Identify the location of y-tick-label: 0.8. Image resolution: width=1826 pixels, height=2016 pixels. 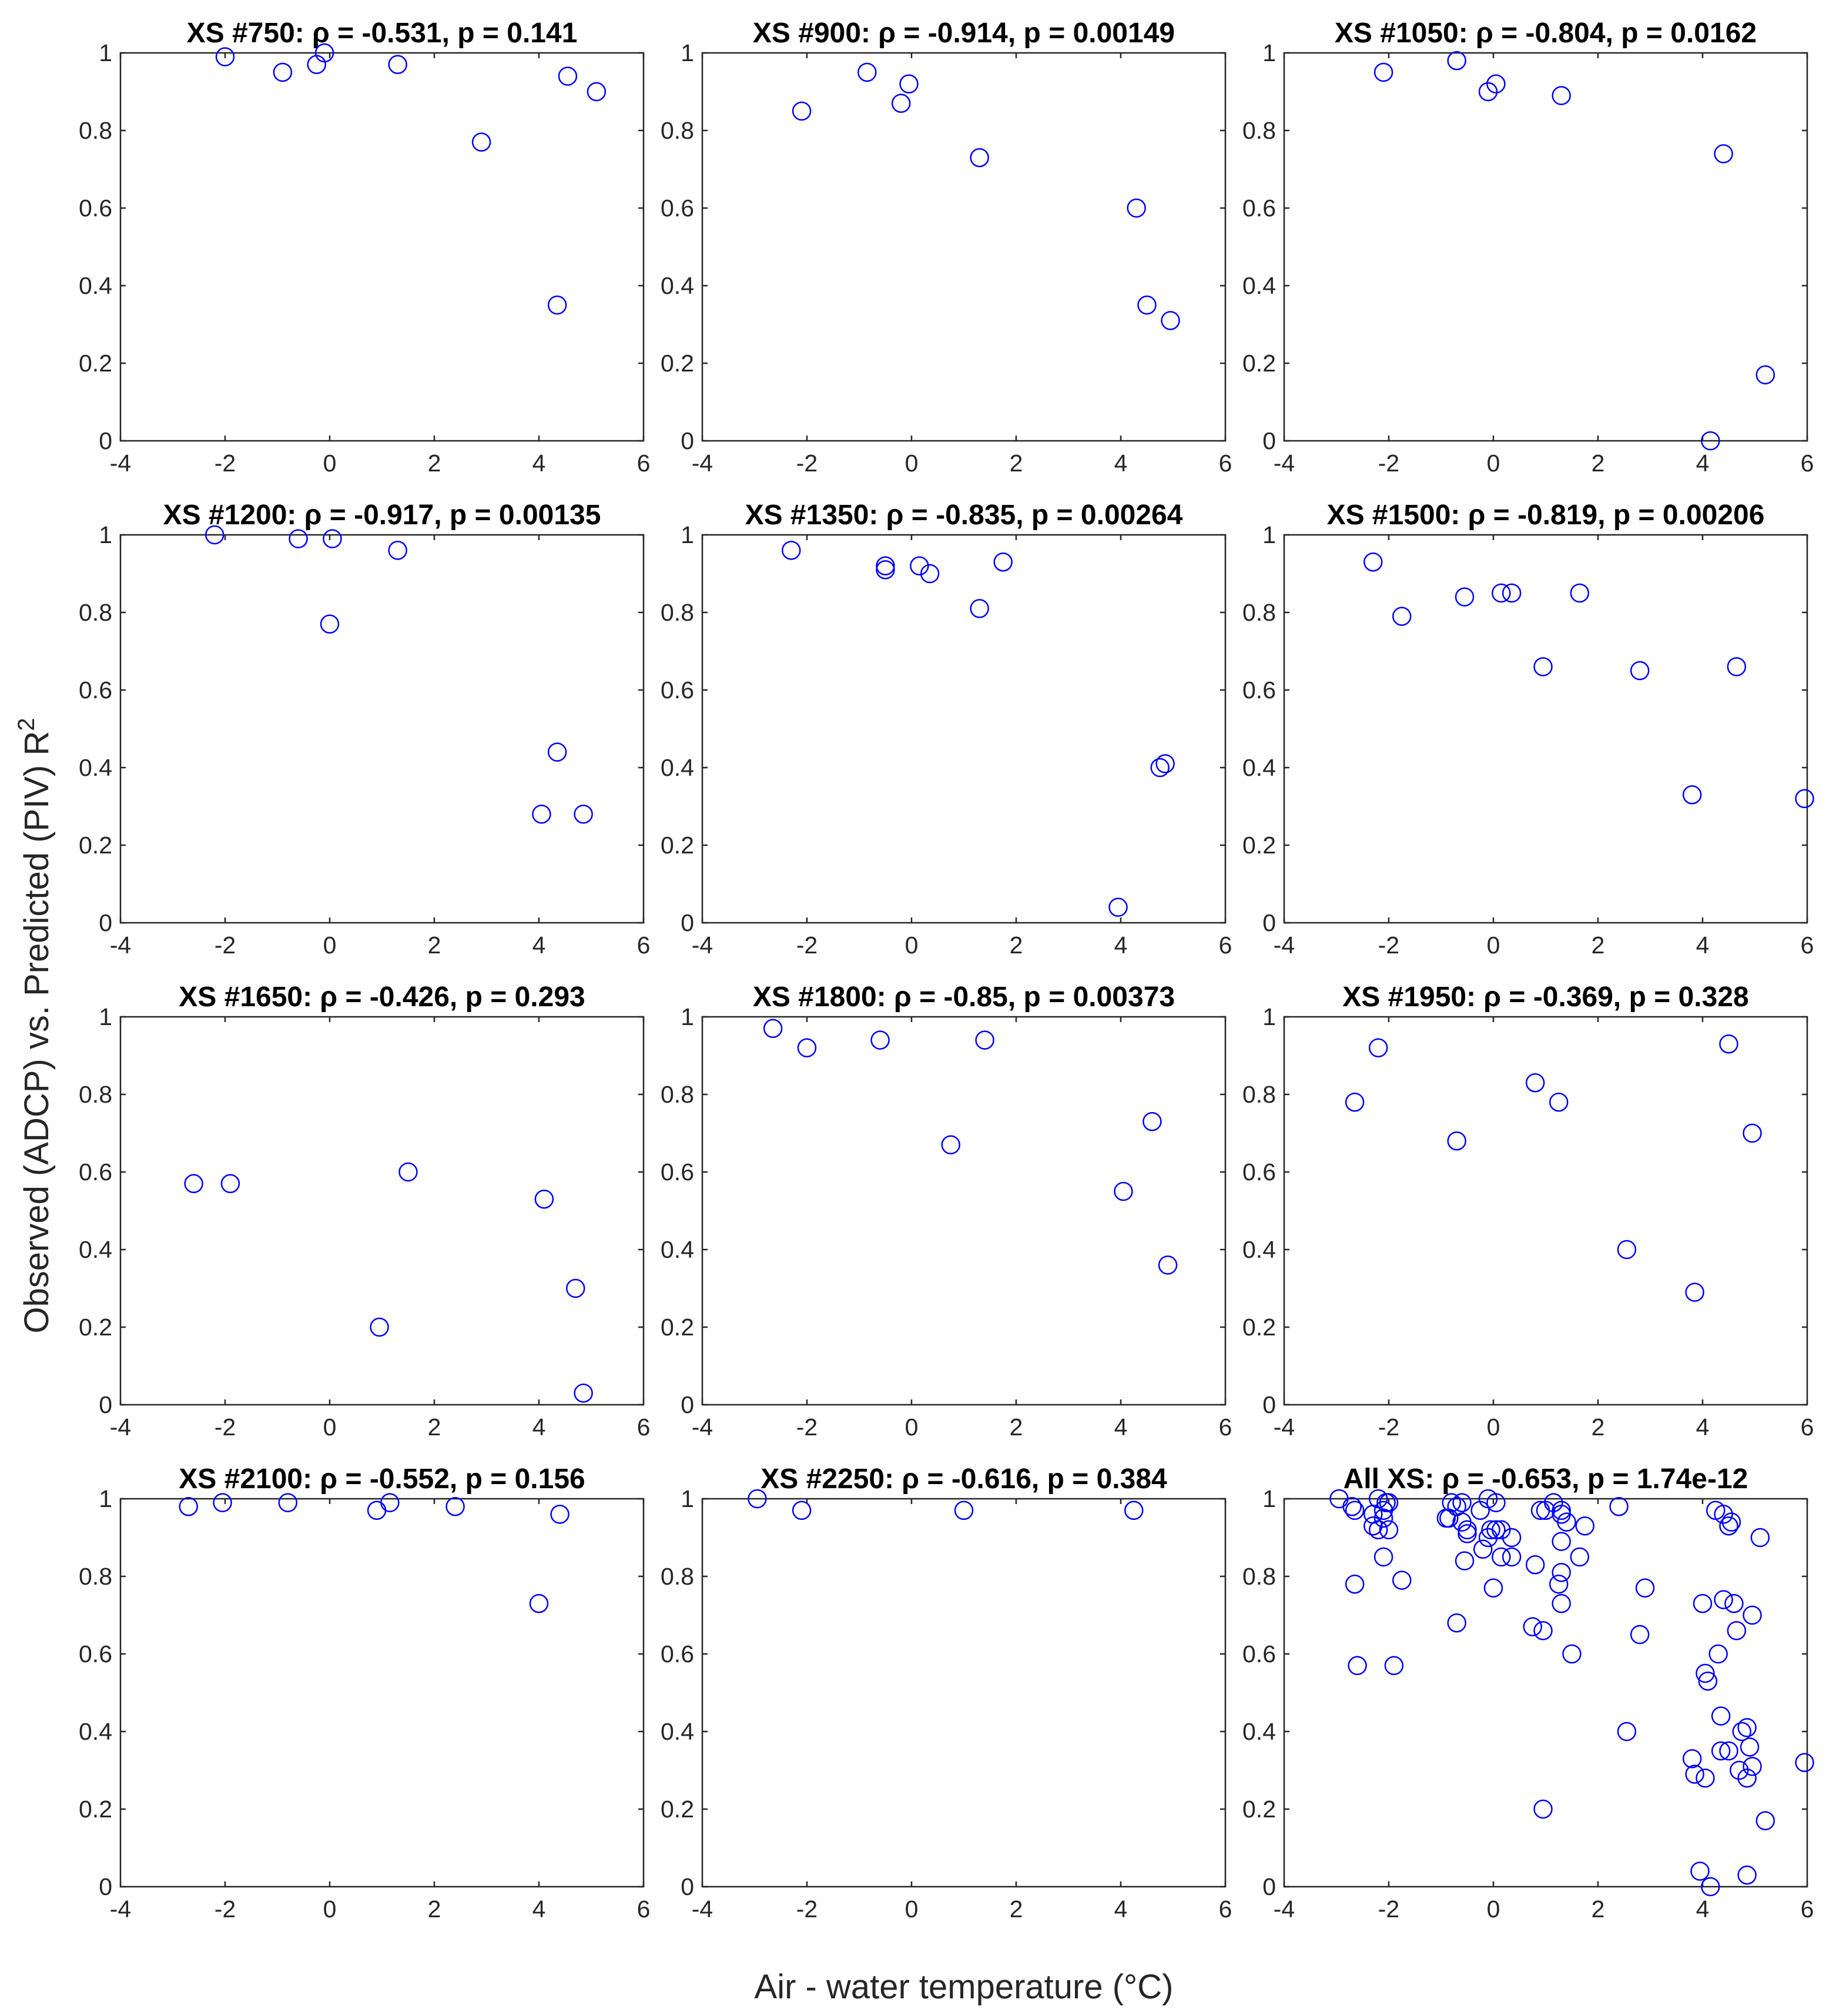
(95, 1576).